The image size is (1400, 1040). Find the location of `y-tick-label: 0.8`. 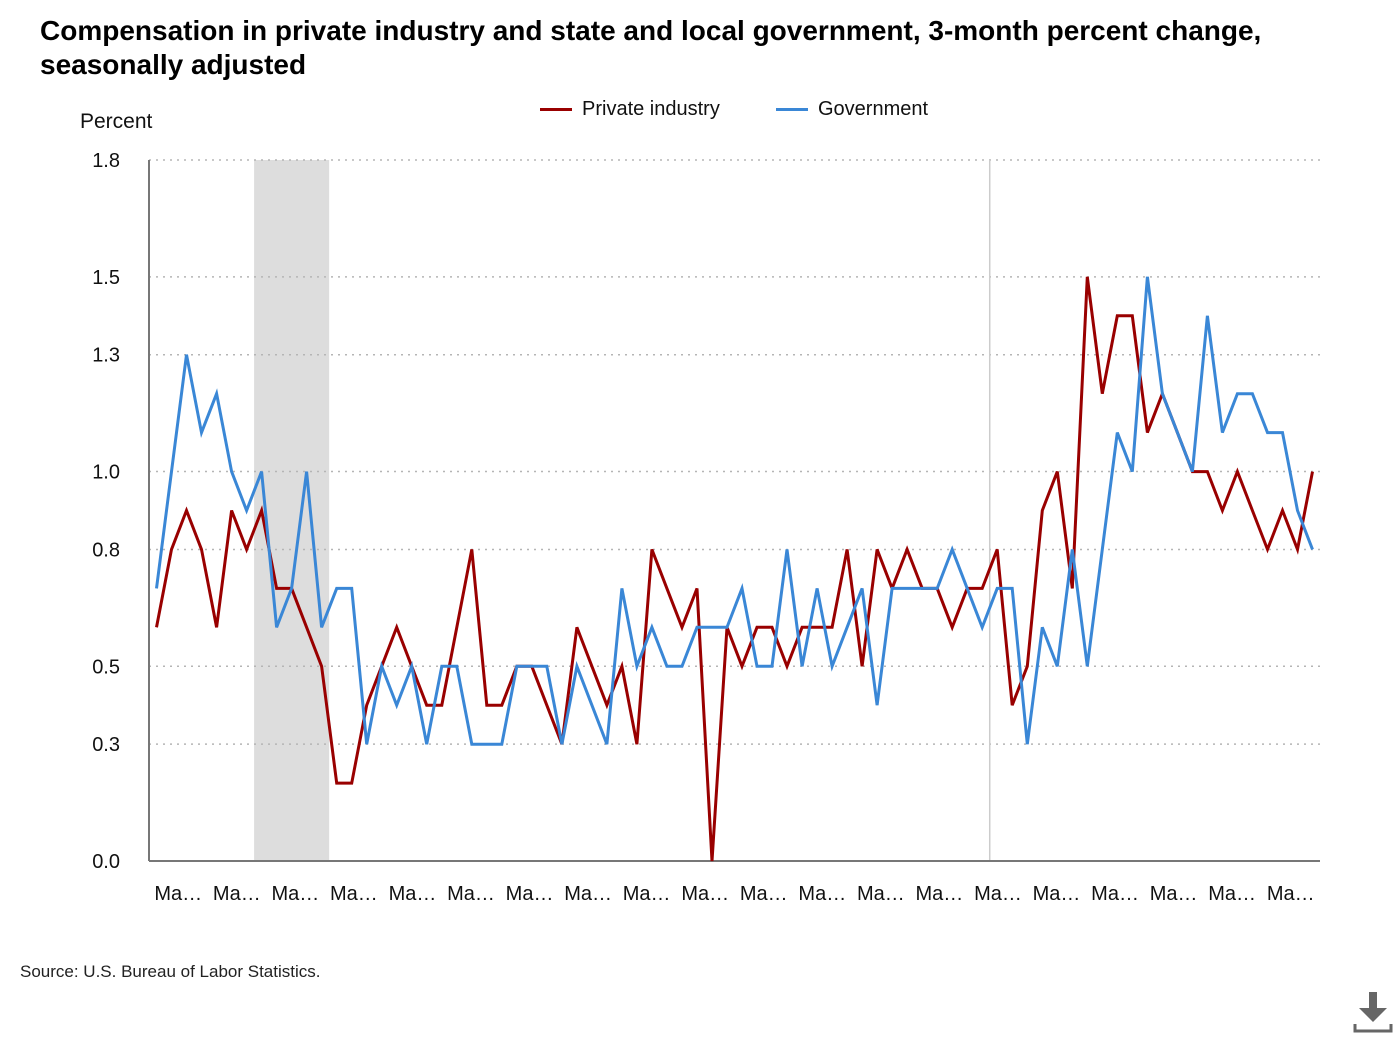

y-tick-label: 0.8 is located at coordinates (106, 550).